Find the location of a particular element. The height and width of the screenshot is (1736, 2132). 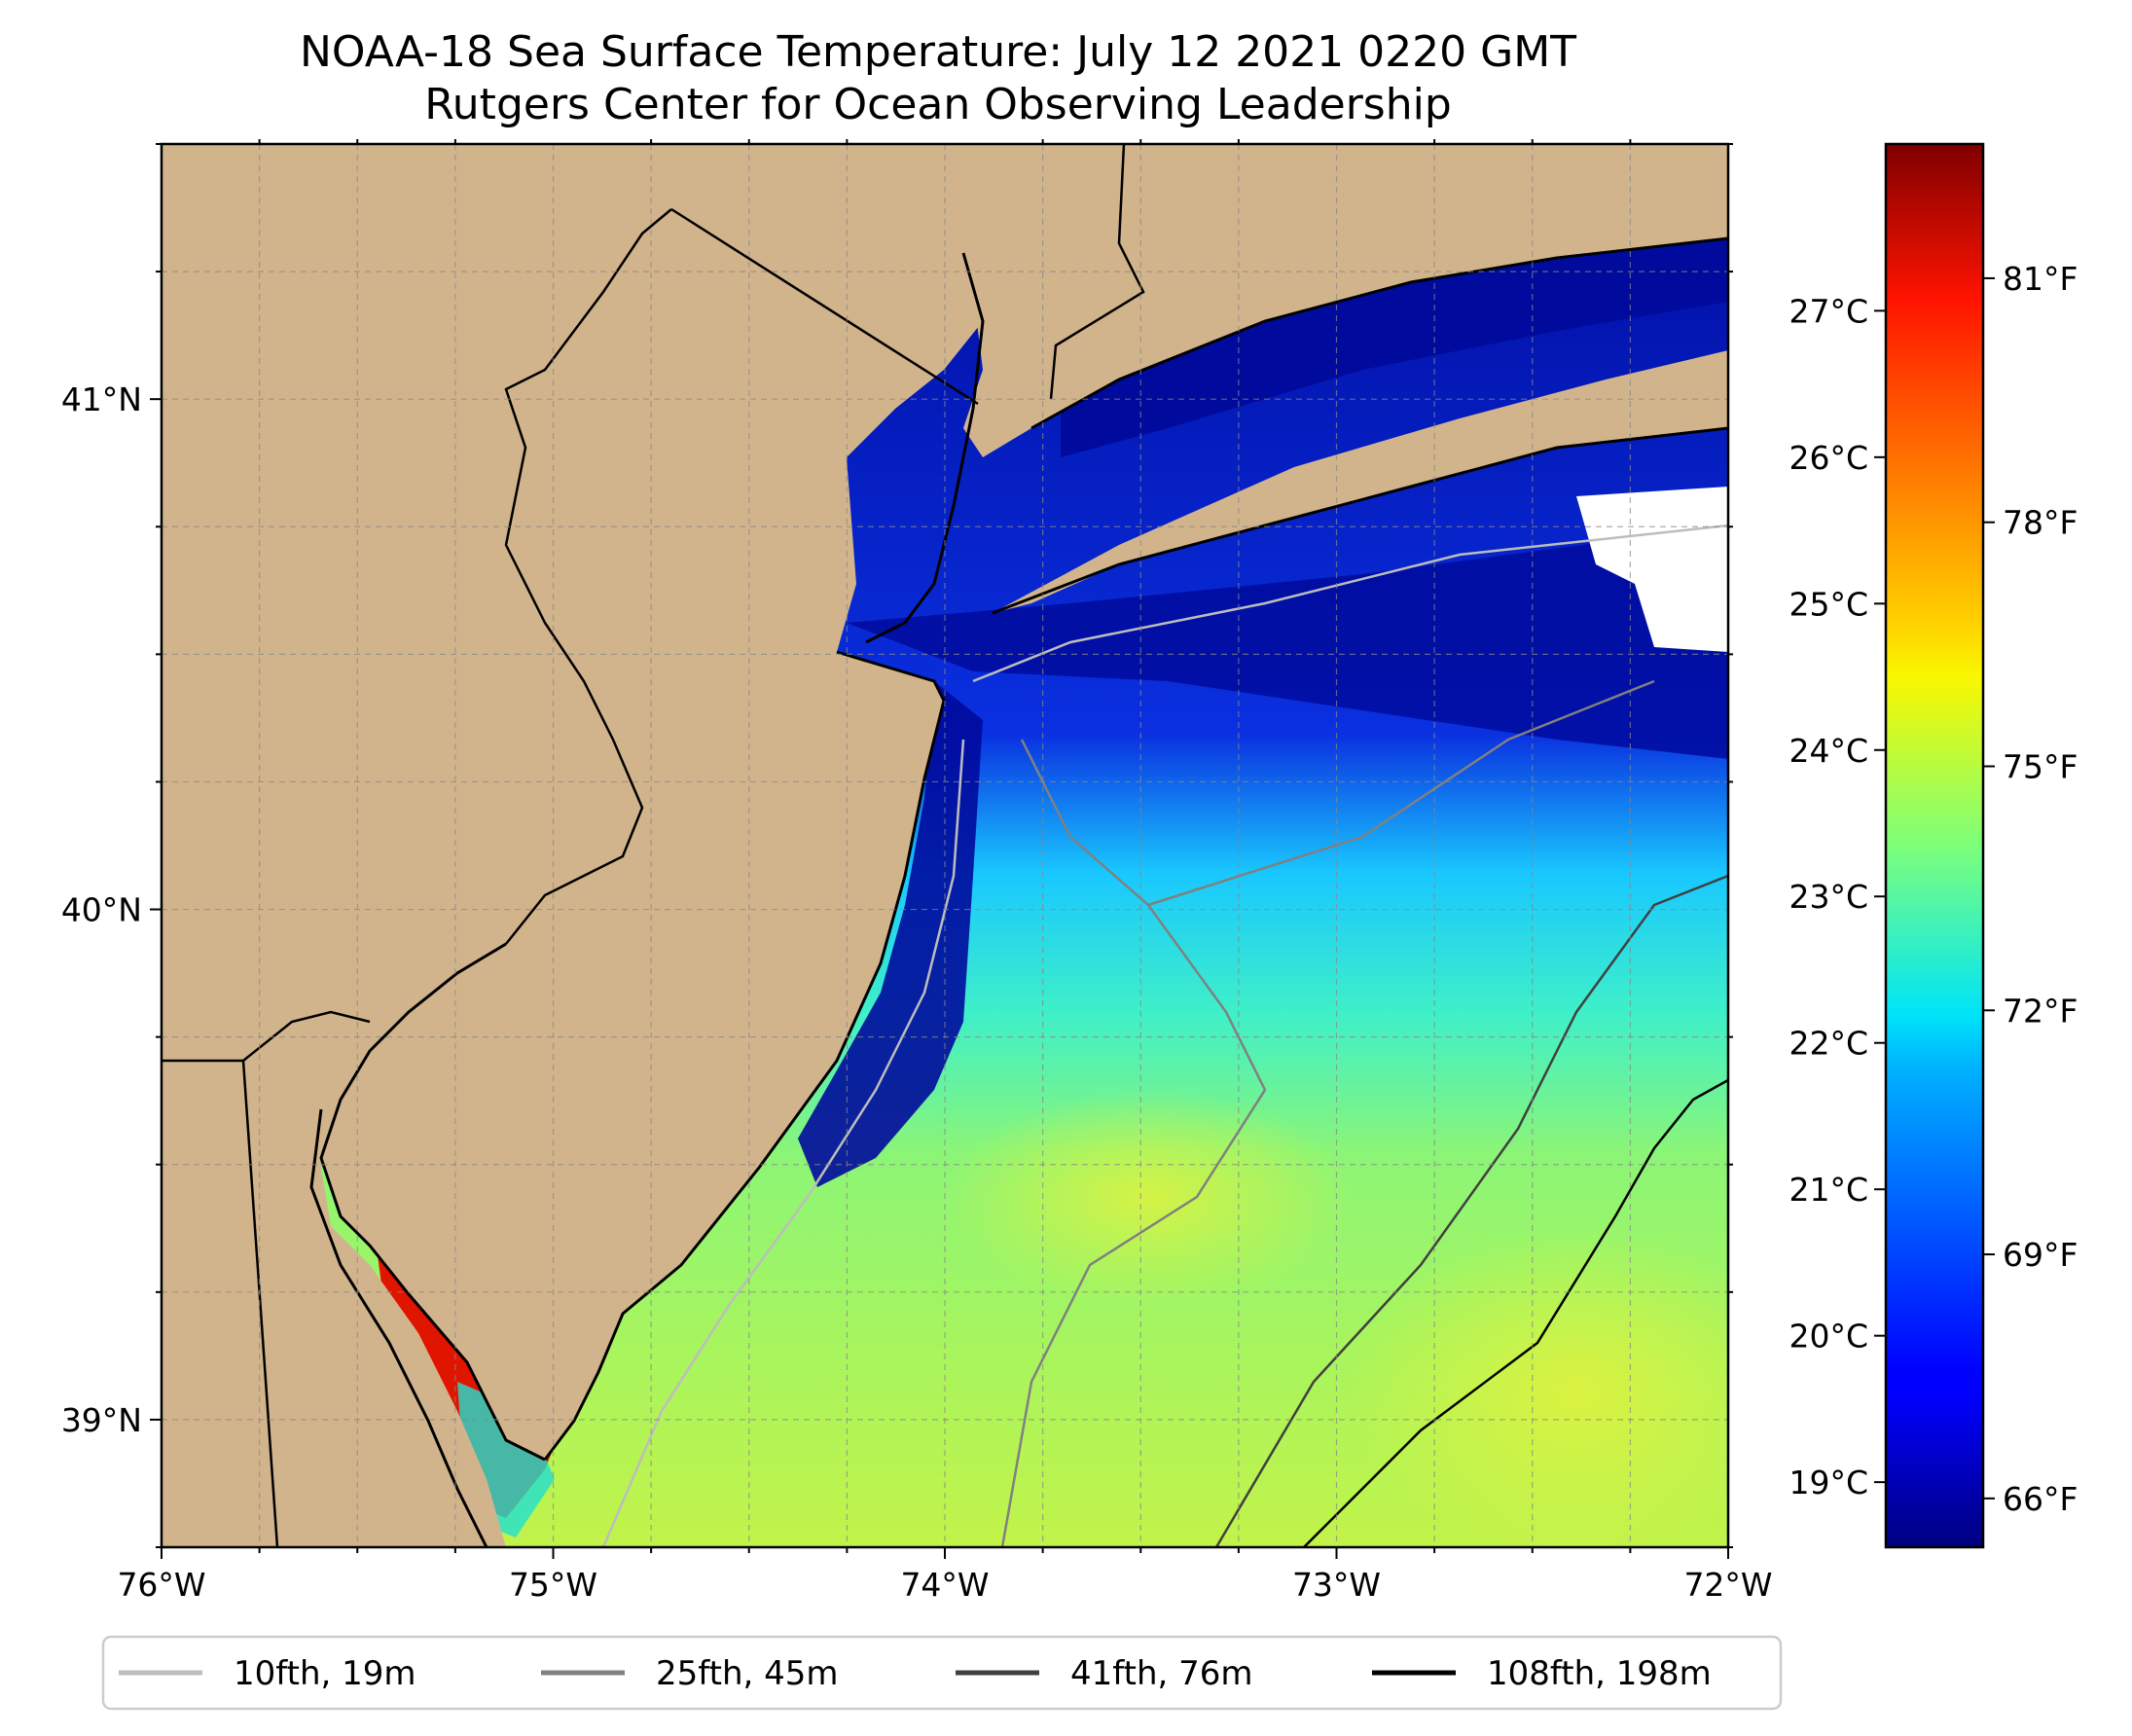

isobath-41fth is located at coordinates (1471, 1211).